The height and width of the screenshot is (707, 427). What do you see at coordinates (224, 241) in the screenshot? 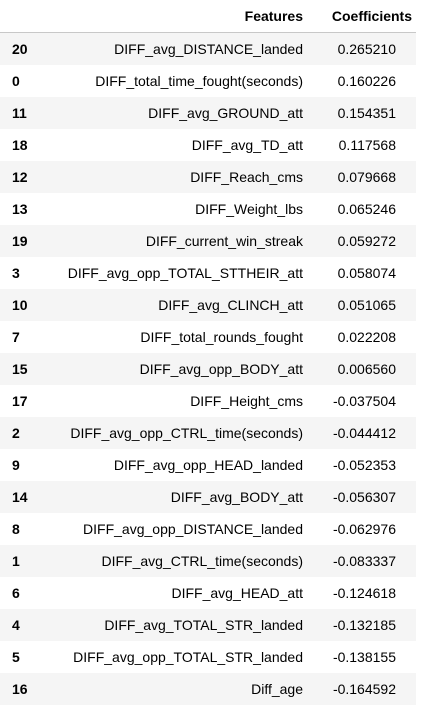
I see `feature-cell: DIFF_current_win_streak` at bounding box center [224, 241].